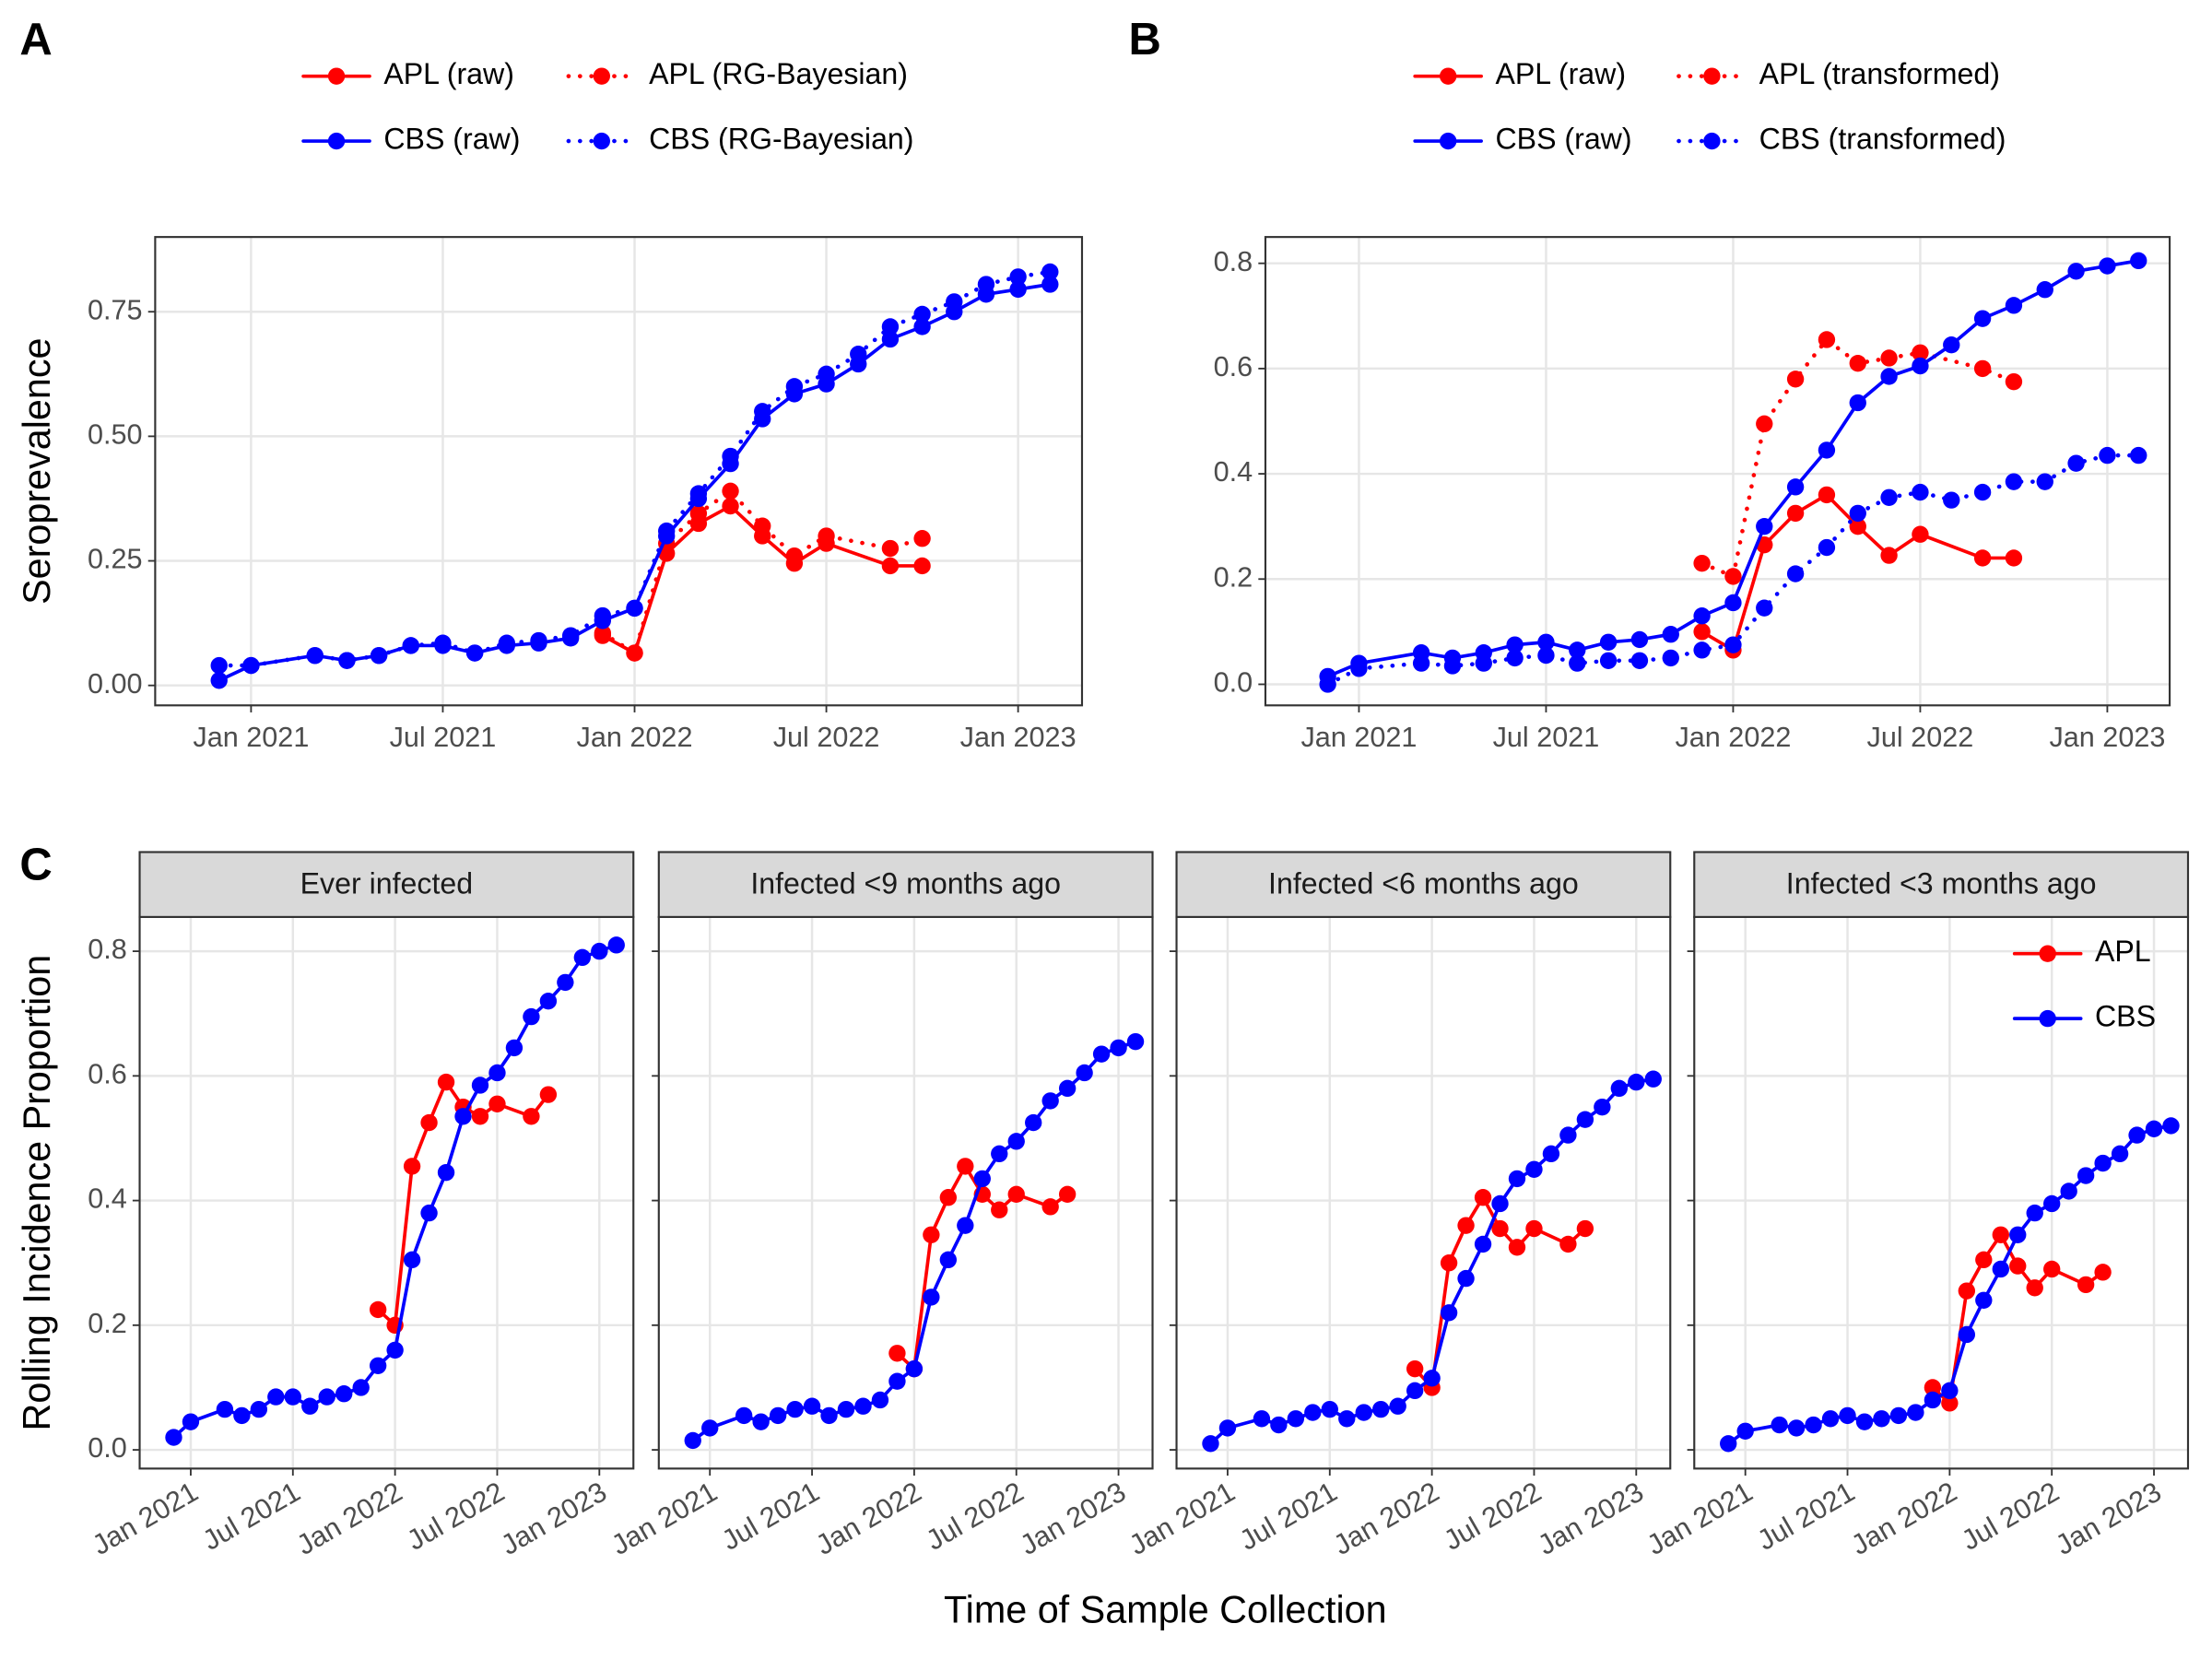 The image size is (2212, 1659). Describe the element at coordinates (1519, 73) in the screenshot. I see `legend-item: APL (raw)` at that location.